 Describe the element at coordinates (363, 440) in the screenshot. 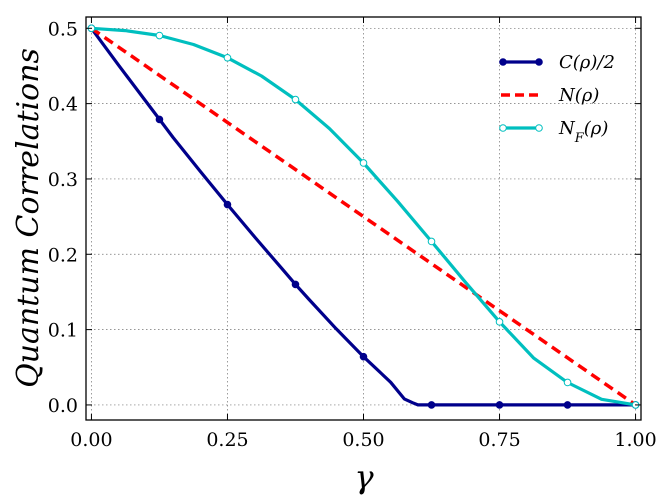

I see `x-tick-label: 0.50` at that location.